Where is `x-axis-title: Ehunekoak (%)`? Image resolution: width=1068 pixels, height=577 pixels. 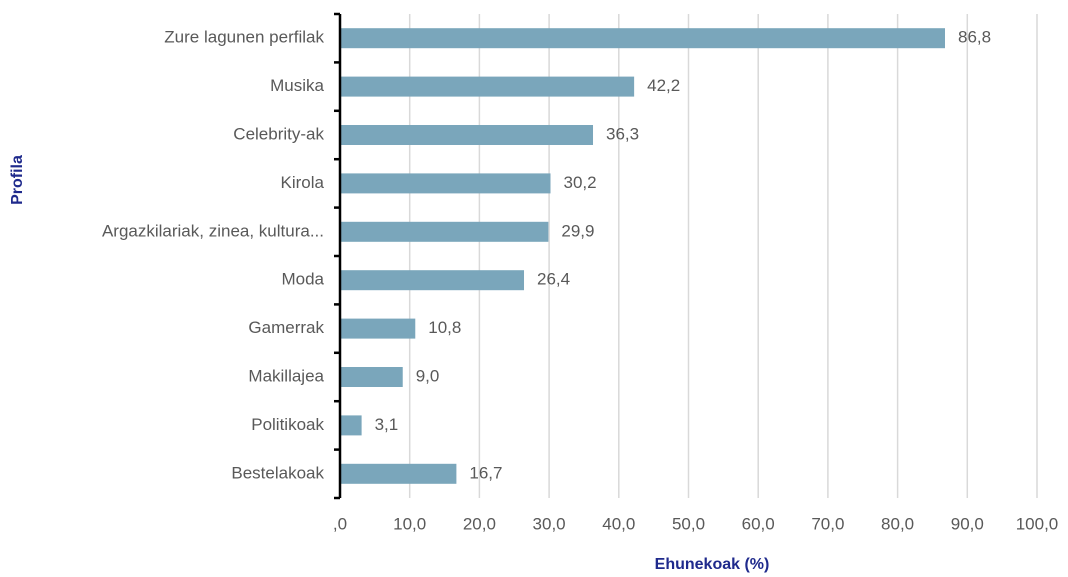
x-axis-title: Ehunekoak (%) is located at coordinates (712, 564).